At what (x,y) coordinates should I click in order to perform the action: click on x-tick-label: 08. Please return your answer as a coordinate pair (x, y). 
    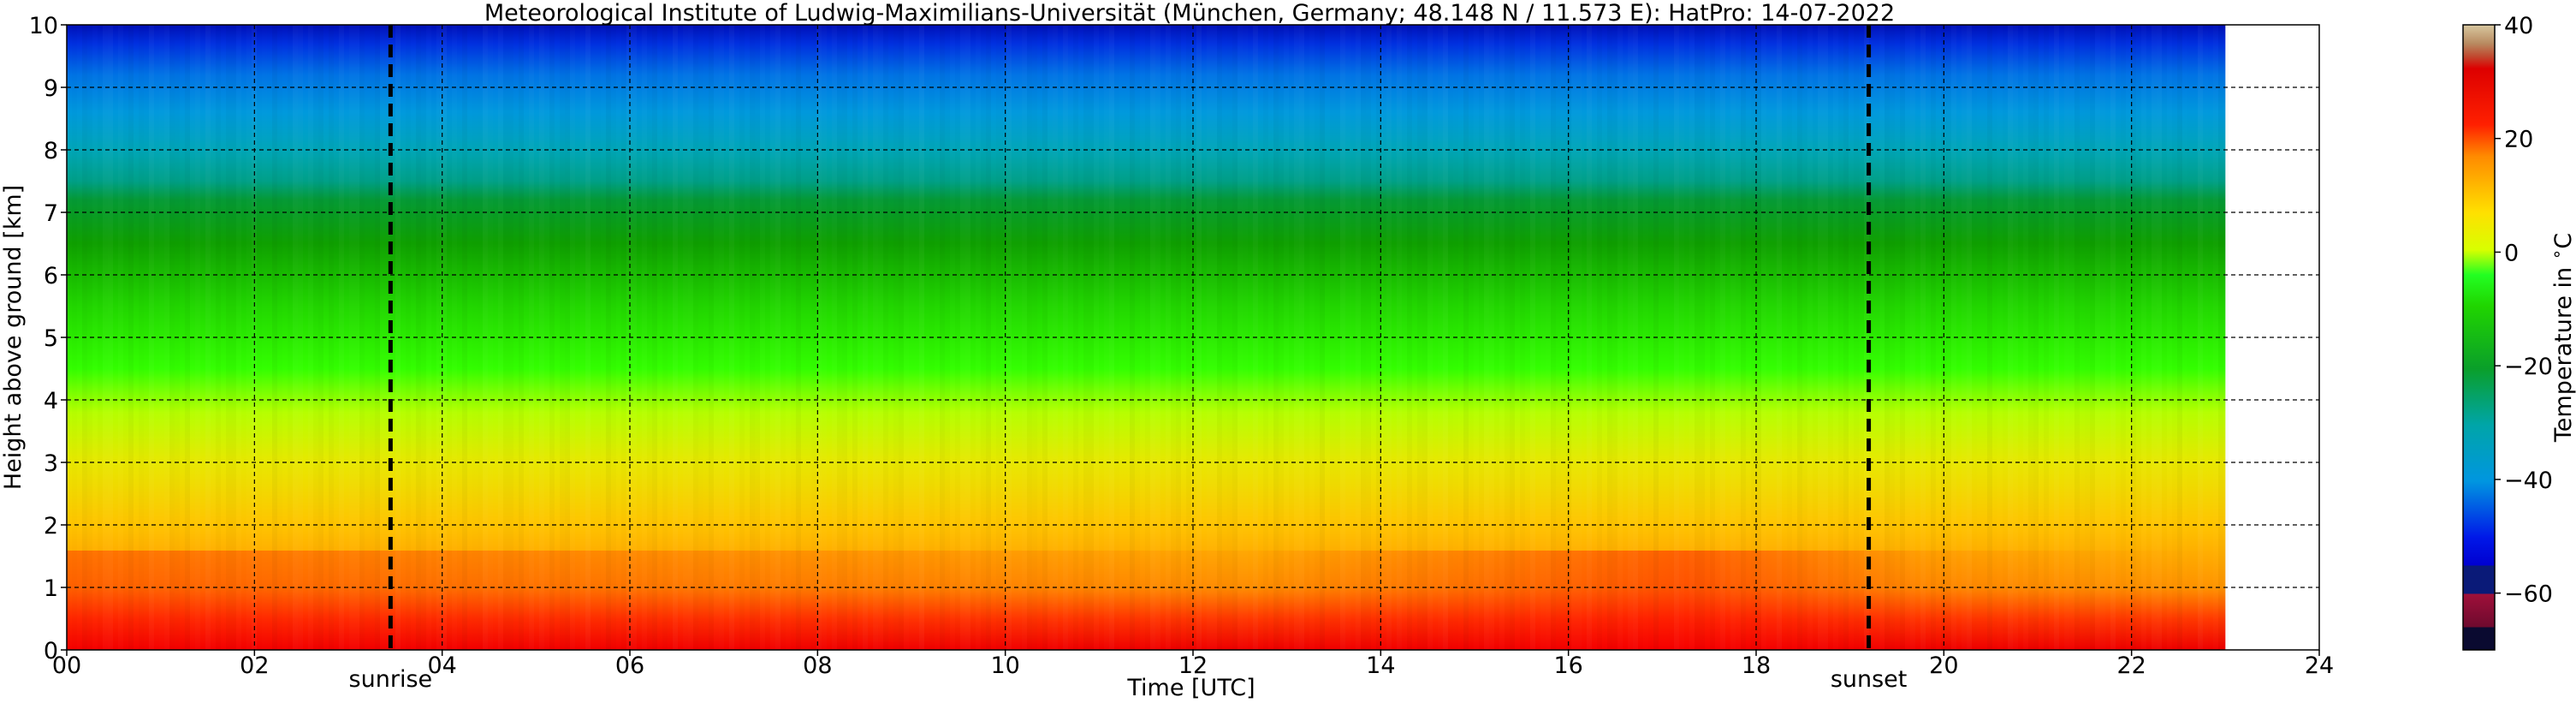
    Looking at the image, I should click on (817, 665).